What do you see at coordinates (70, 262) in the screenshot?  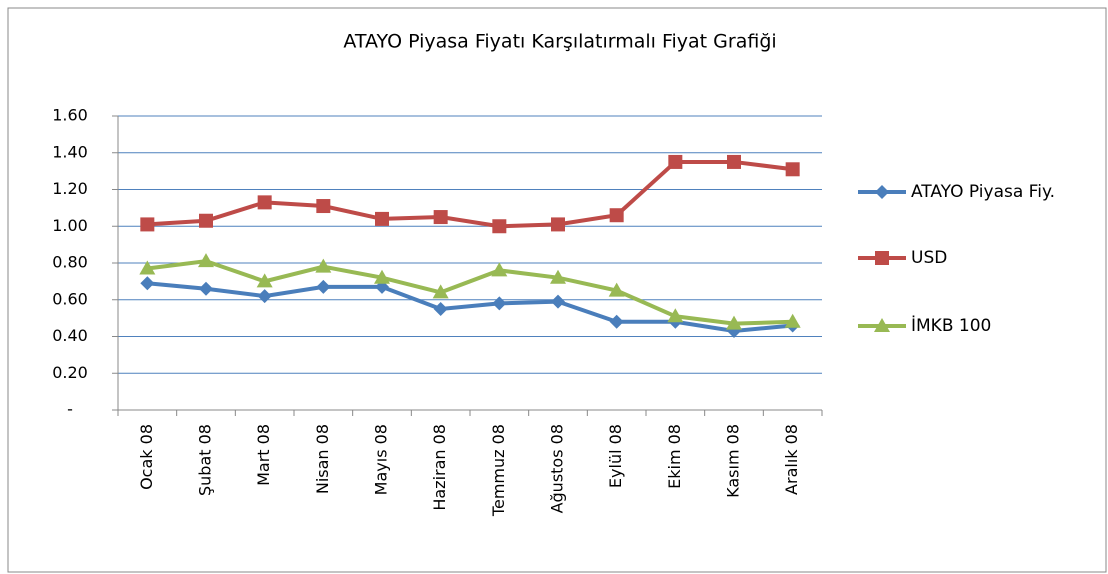 I see `y-tick-label: 0.80` at bounding box center [70, 262].